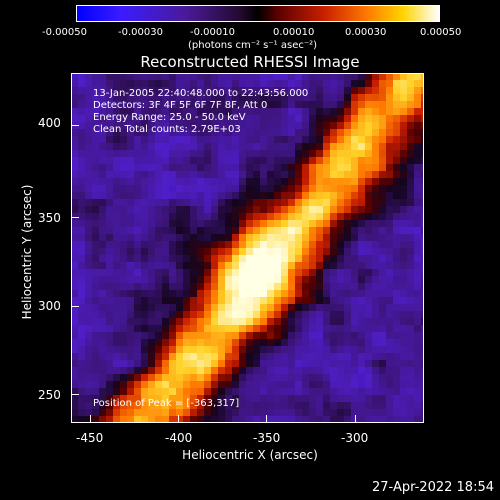  What do you see at coordinates (250, 455) in the screenshot?
I see `x-axis-label: Heliocentric X (arcsec)` at bounding box center [250, 455].